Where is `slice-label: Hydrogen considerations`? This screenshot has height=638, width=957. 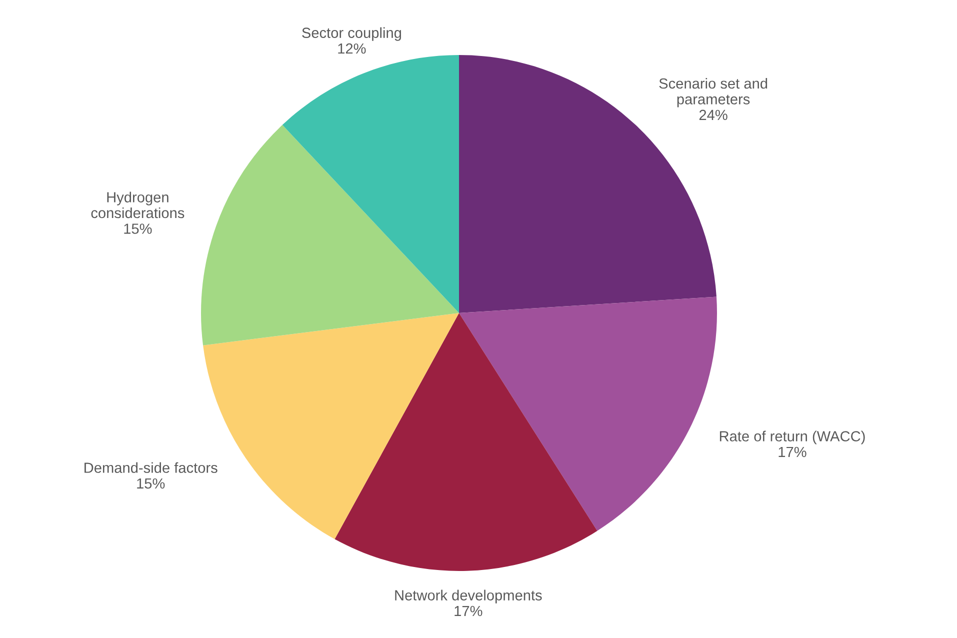
slice-label: Hydrogen considerations is located at coordinates (137, 205).